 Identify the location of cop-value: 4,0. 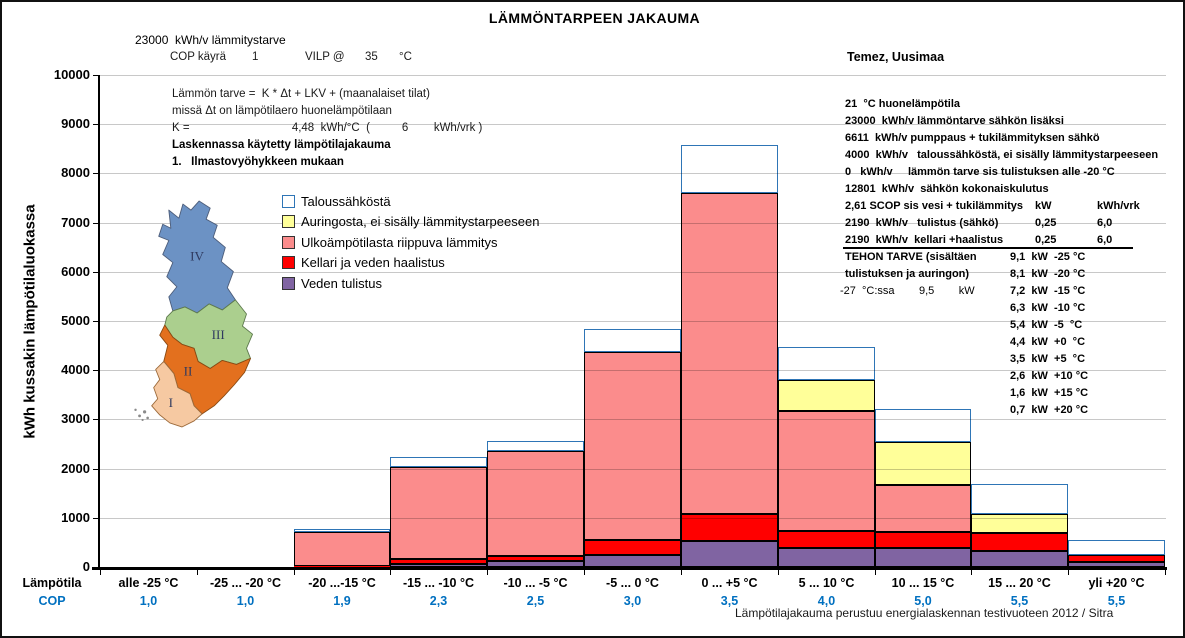
(826, 601).